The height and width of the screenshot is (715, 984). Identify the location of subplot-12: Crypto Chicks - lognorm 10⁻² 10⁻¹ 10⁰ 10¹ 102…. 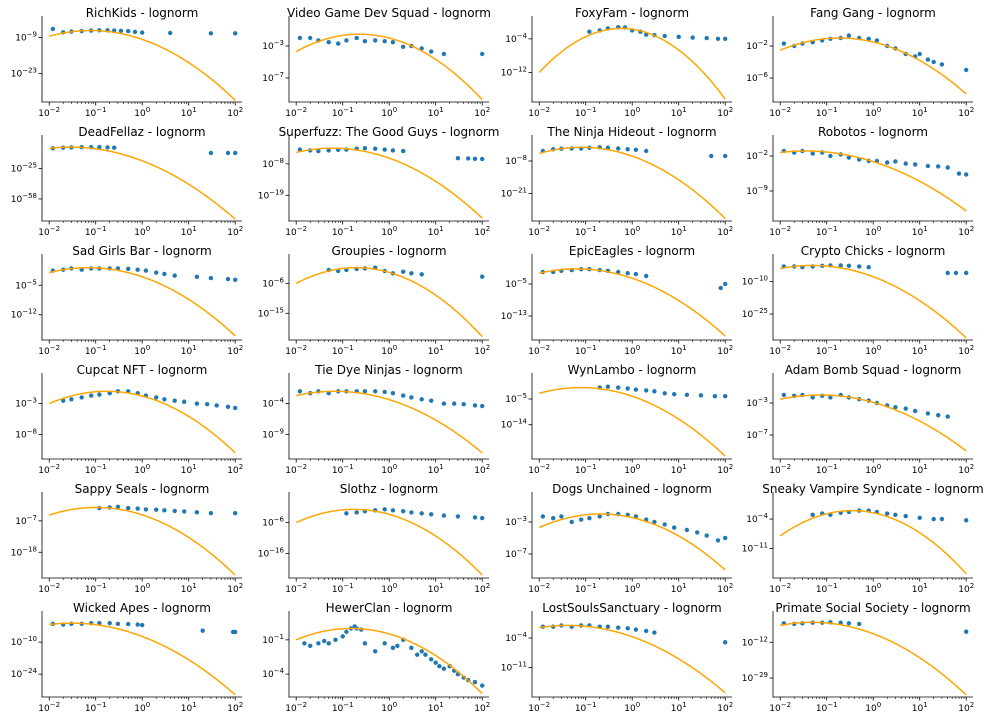
(858, 300).